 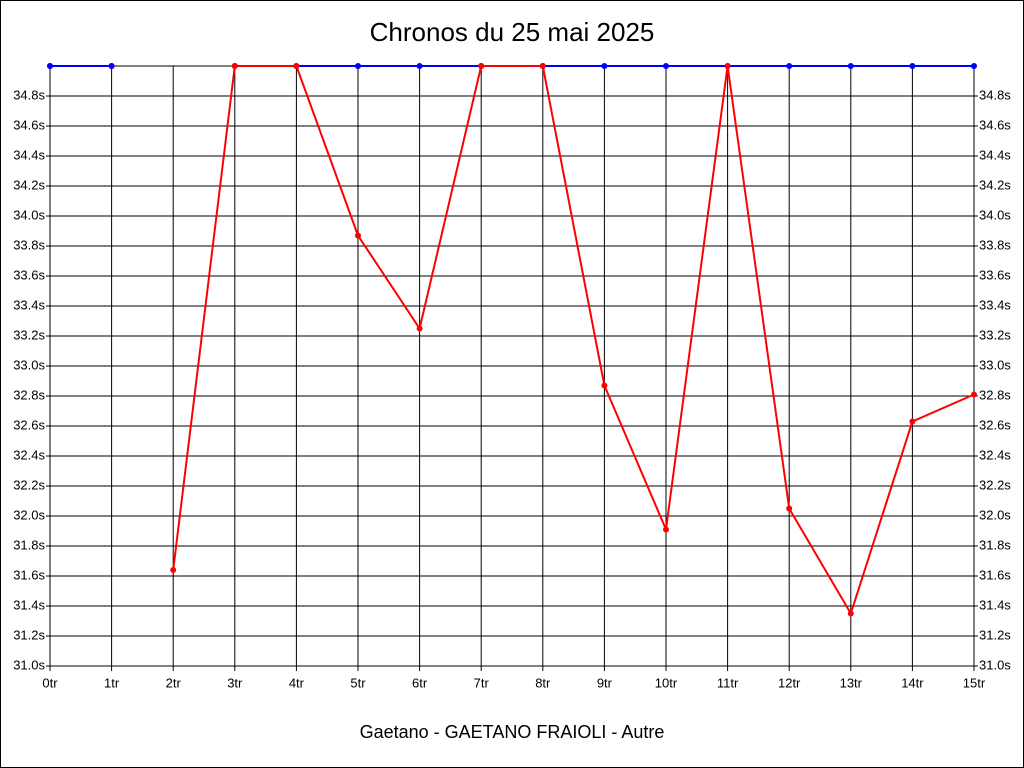 What do you see at coordinates (29, 604) in the screenshot?
I see `y-tick-label: 31.4s` at bounding box center [29, 604].